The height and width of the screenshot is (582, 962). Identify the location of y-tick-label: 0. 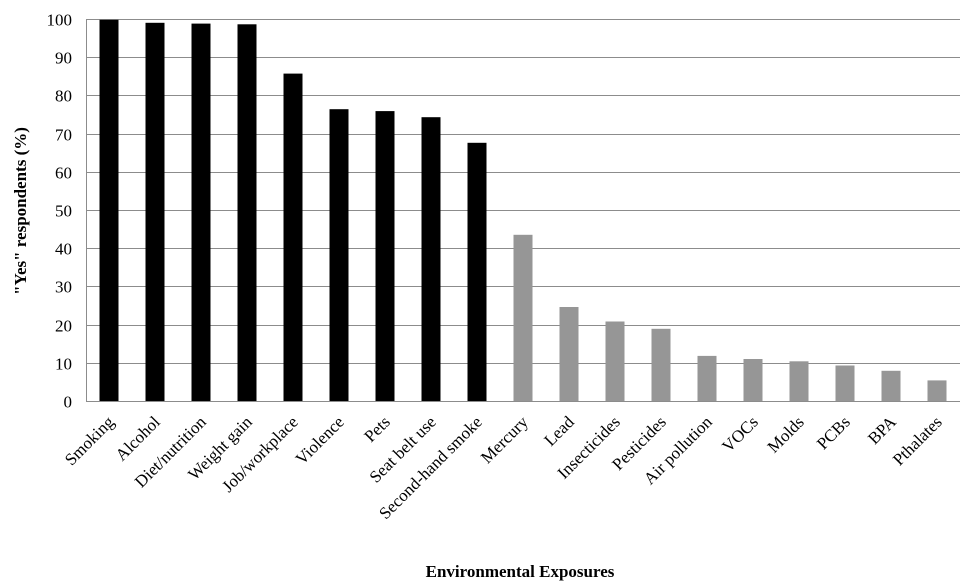
(68, 402).